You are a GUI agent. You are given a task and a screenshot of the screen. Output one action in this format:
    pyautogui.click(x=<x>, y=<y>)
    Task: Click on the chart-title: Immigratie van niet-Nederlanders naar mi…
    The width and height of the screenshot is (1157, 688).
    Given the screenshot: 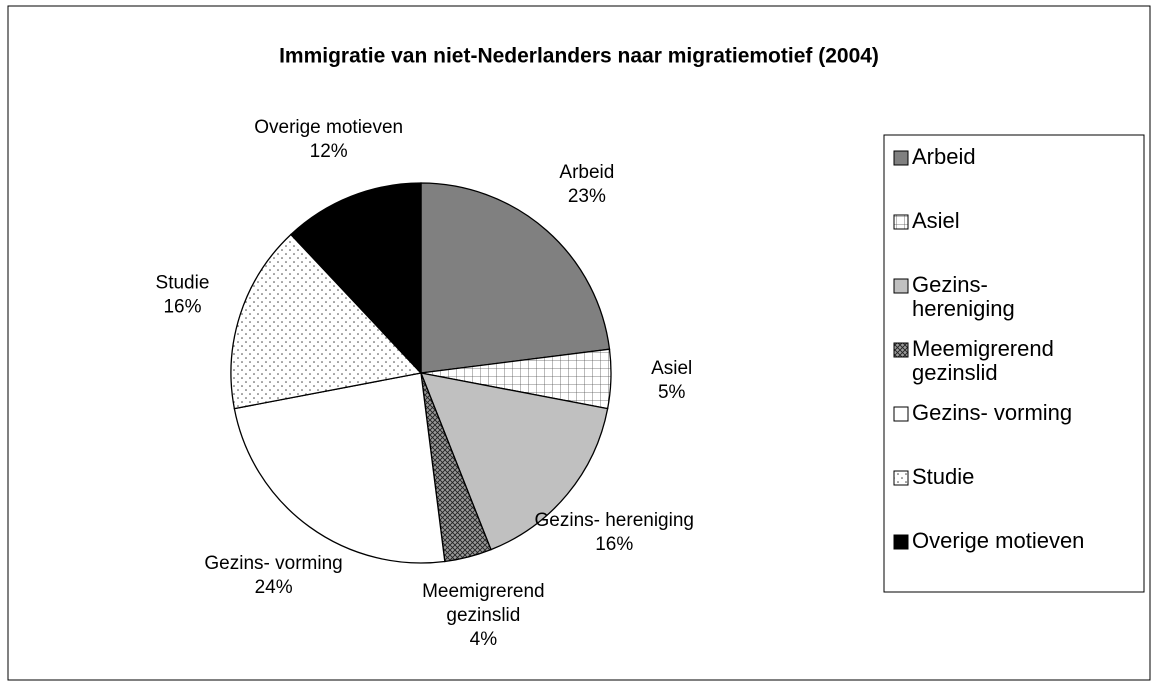 What is the action you would take?
    pyautogui.click(x=579, y=56)
    